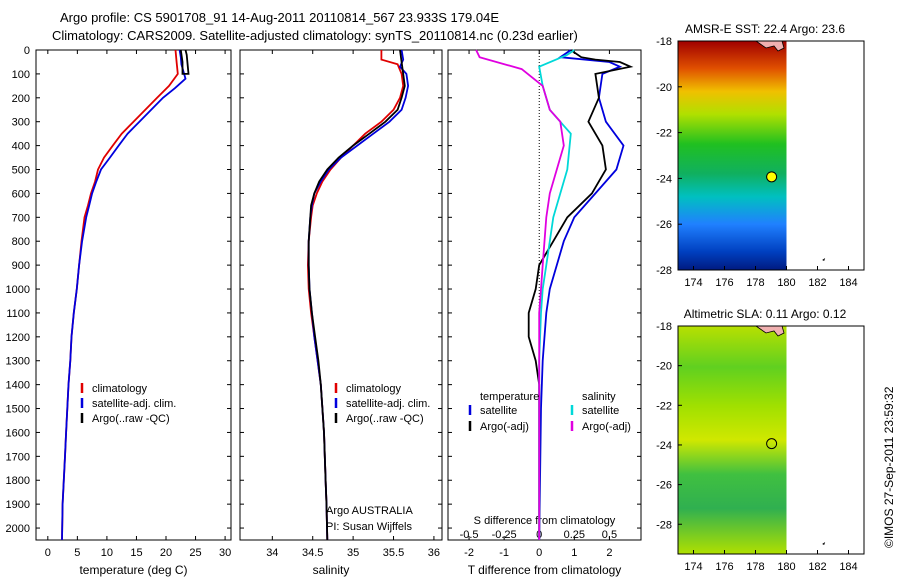 Image resolution: width=900 pixels, height=580 pixels. Describe the element at coordinates (545, 521) in the screenshot. I see `top-axis-label: S difference from climatology` at that location.